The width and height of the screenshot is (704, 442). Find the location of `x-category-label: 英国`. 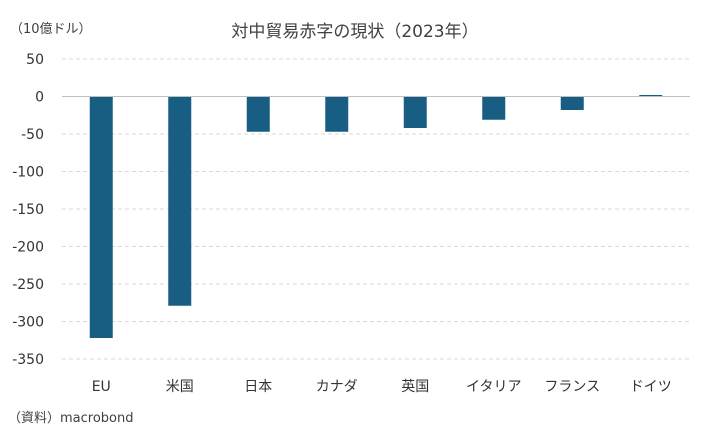

x-category-label: 英国 is located at coordinates (415, 386).